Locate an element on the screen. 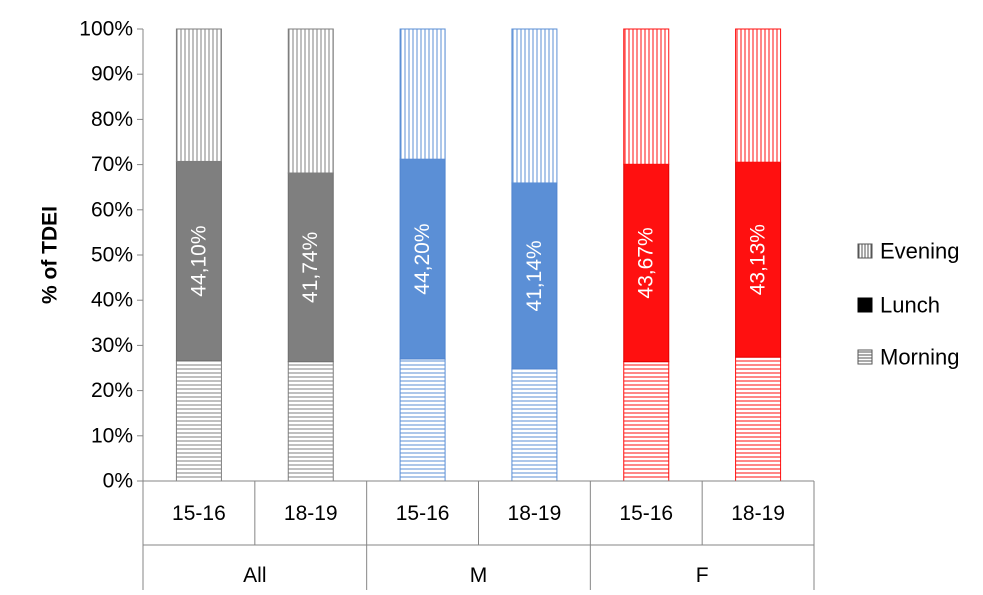 The width and height of the screenshot is (983, 595). data-label: 41,14% is located at coordinates (534, 275).